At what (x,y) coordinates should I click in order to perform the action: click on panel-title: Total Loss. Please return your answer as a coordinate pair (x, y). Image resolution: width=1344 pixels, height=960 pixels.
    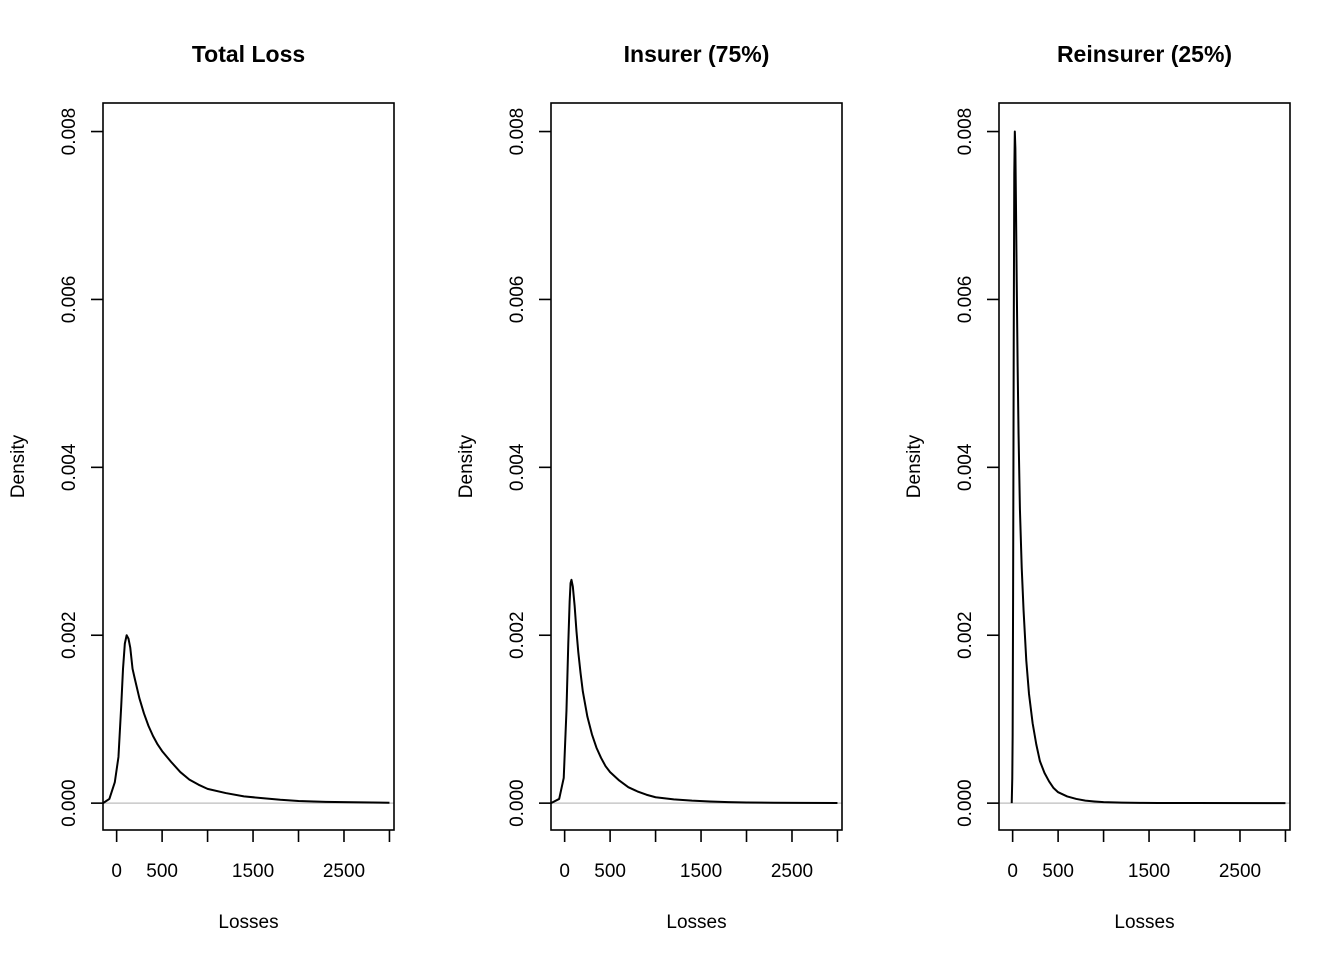
    Looking at the image, I should click on (248, 54).